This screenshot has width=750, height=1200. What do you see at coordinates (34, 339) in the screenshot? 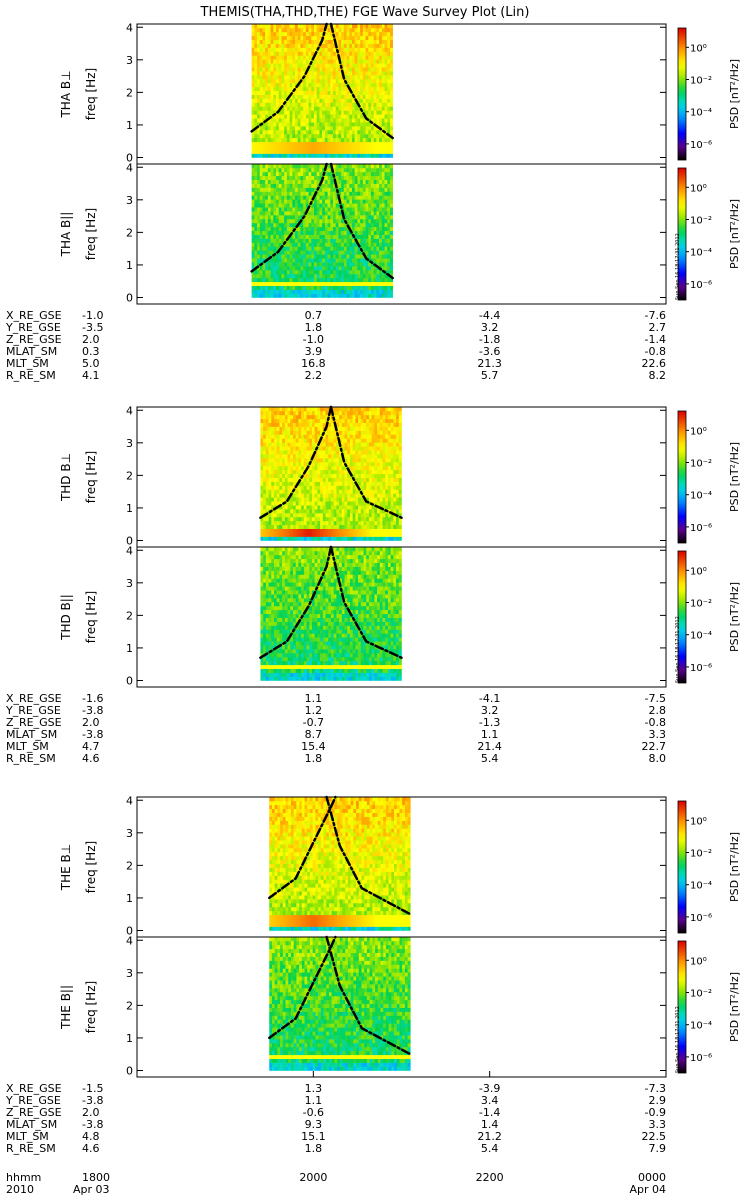
I see `ephemeris-label: Z_RE_GSE` at bounding box center [34, 339].